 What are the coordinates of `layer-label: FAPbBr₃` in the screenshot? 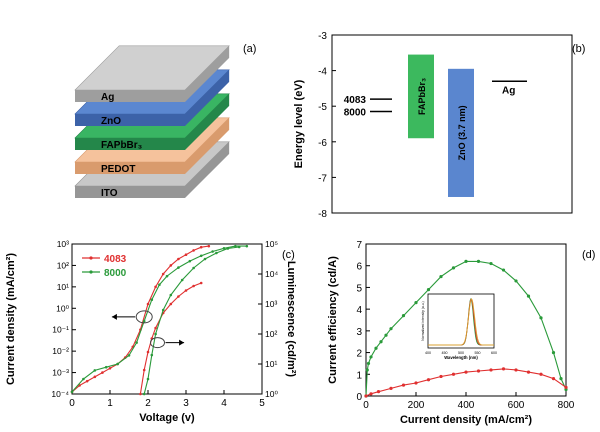 It's located at (122, 145).